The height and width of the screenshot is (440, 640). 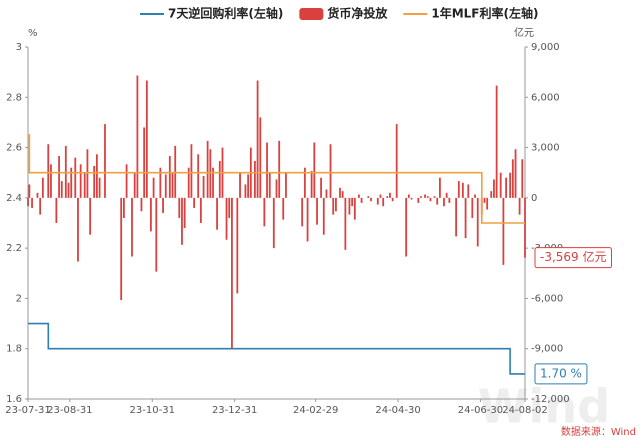 I want to click on y-tick-label: 1.8, so click(x=14, y=349).